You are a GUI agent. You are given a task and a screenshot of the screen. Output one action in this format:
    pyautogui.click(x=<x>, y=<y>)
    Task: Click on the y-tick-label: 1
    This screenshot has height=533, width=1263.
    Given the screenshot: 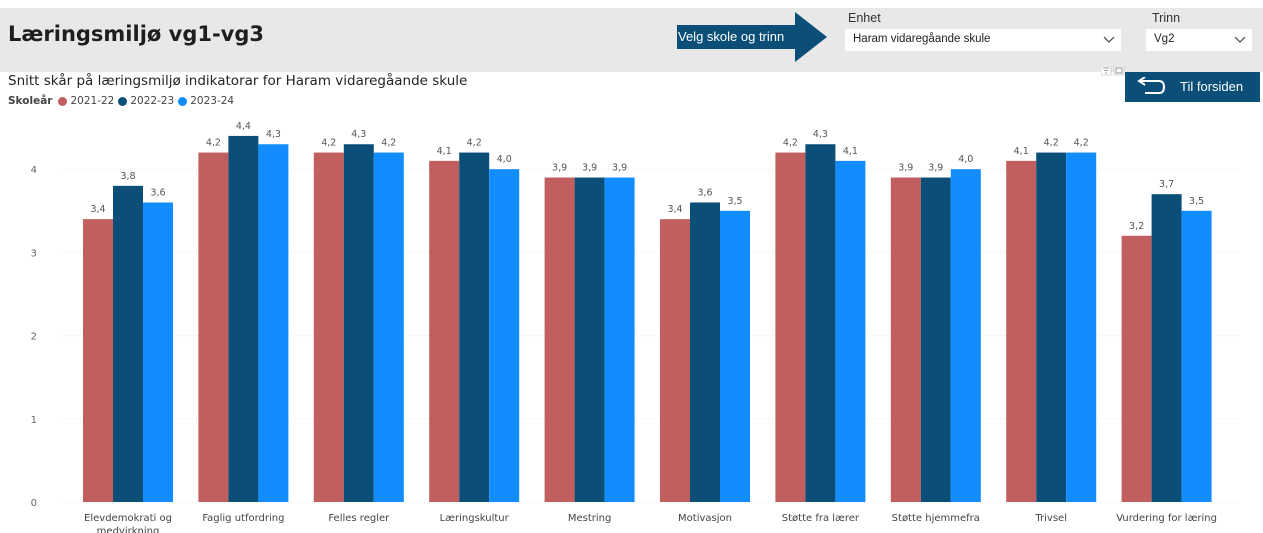 What is the action you would take?
    pyautogui.click(x=34, y=420)
    